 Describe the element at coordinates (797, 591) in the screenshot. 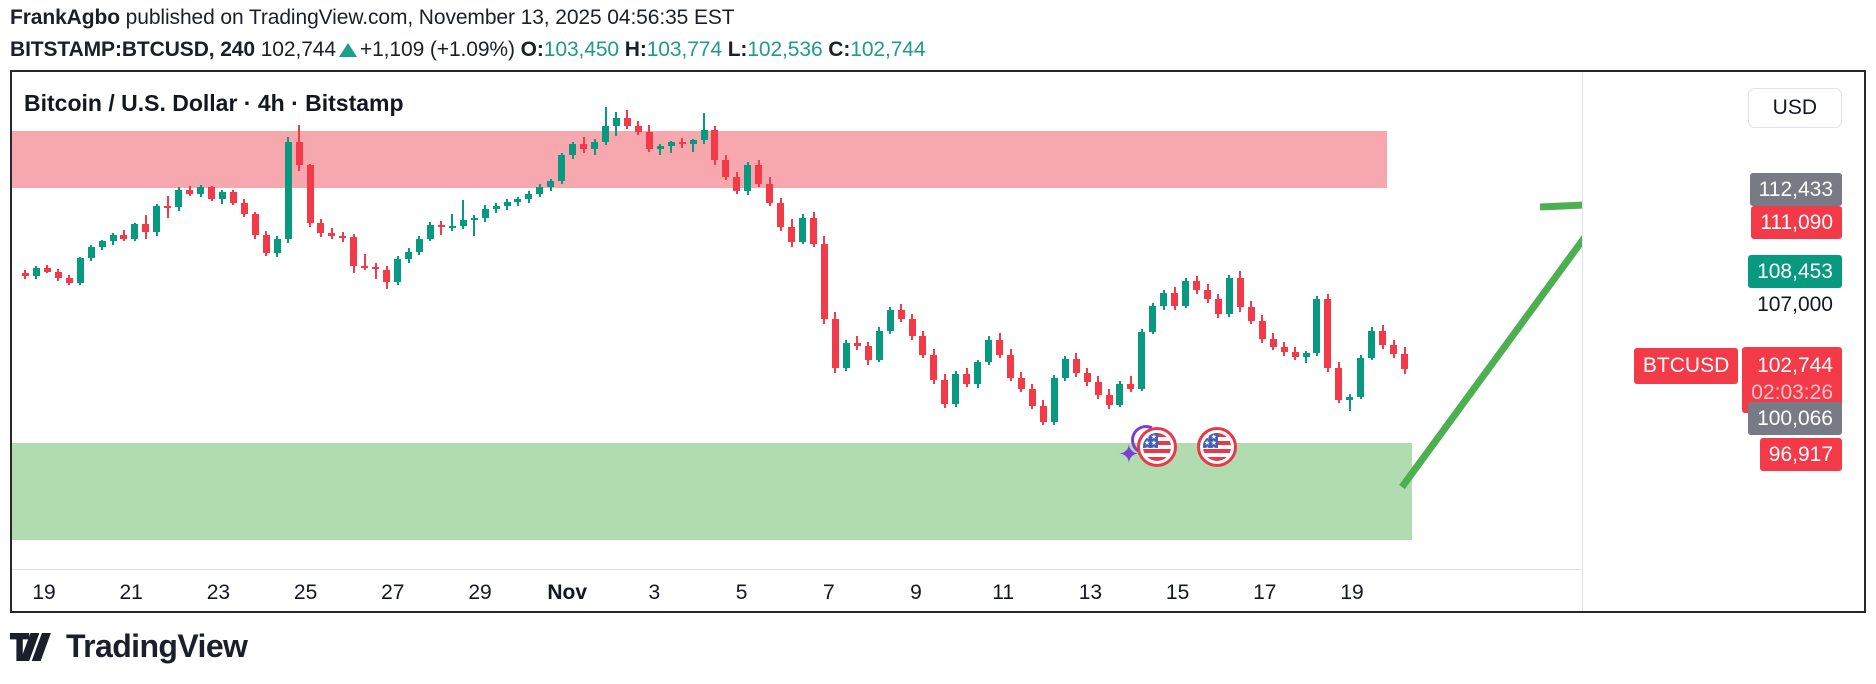

I see `time-axis: 19 21 23 25 27 29 Nov 3 5 7 9 11 13 15 17 19` at that location.